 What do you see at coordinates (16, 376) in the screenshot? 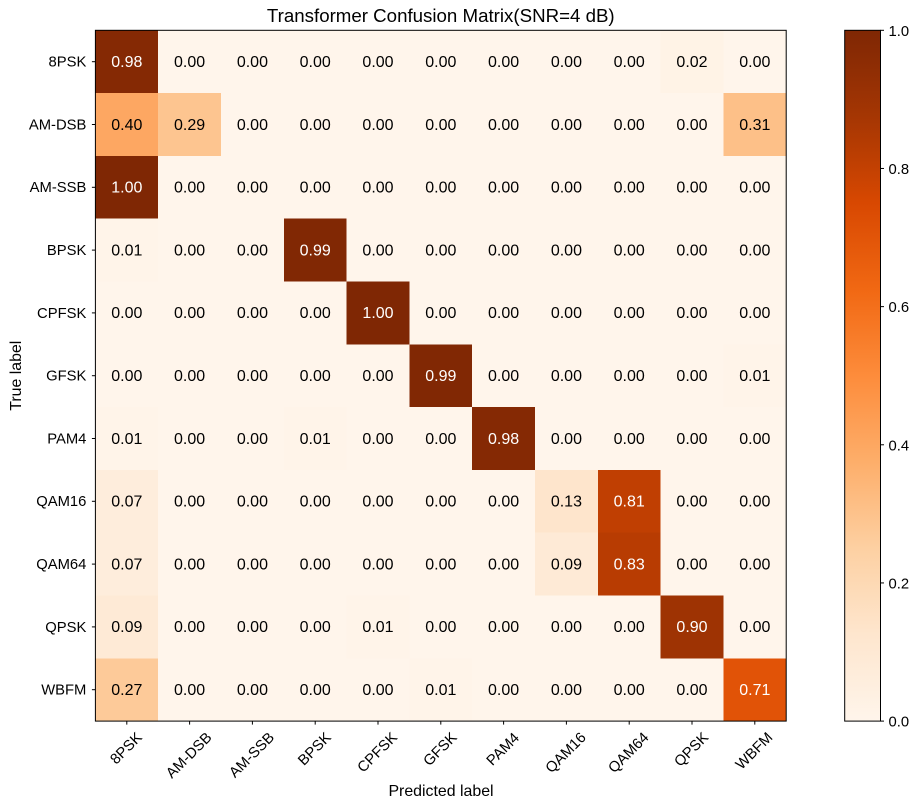
I see `svg-text: True label` at bounding box center [16, 376].